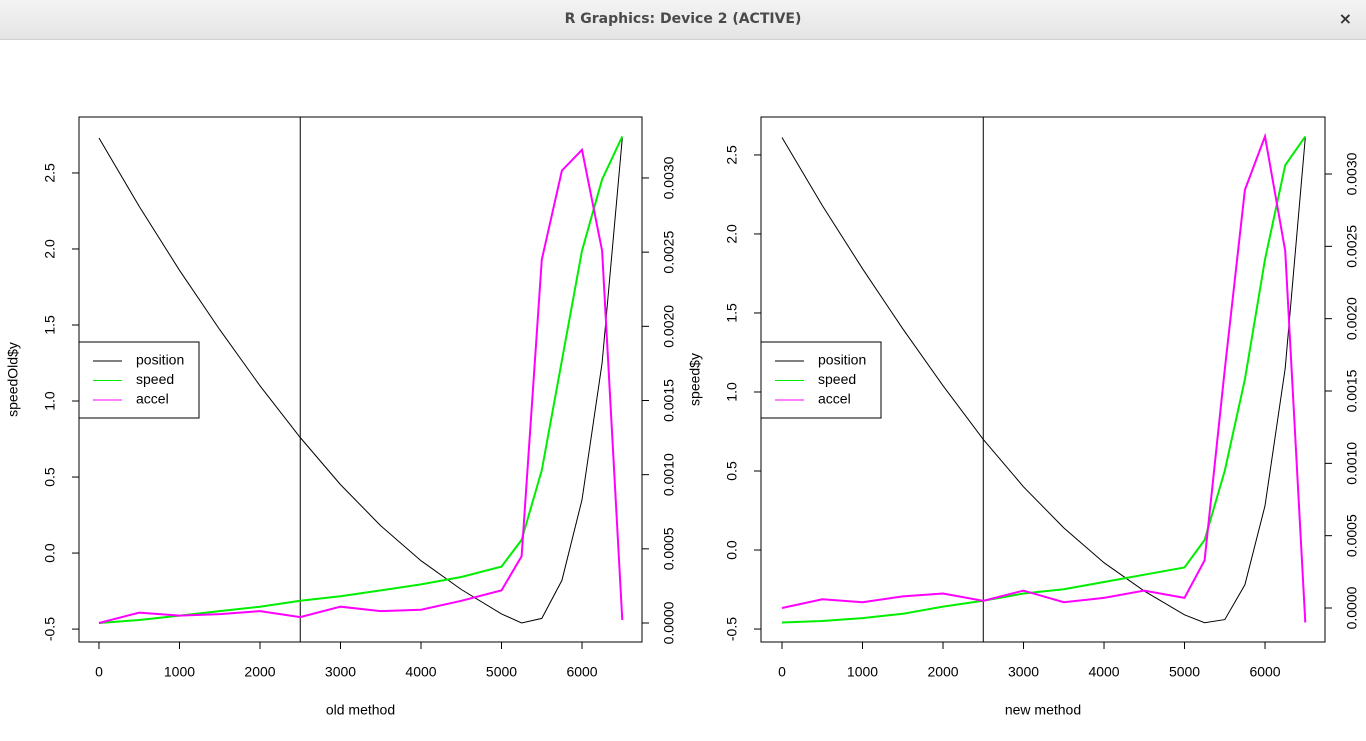 The width and height of the screenshot is (1366, 741). I want to click on close-button: ×, so click(1345, 18).